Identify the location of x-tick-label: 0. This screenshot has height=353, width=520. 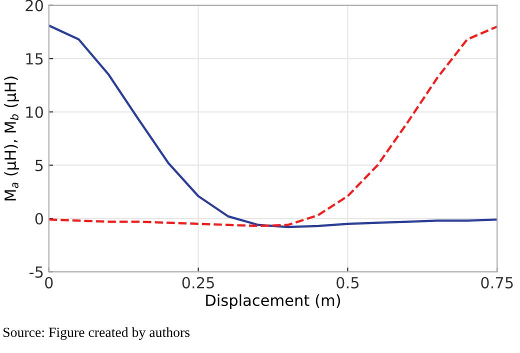
(49, 282).